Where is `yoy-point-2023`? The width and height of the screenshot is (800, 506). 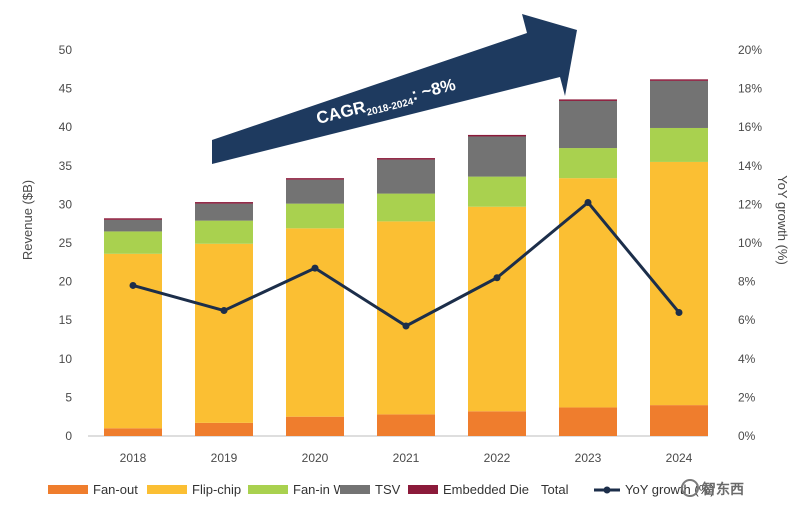
yoy-point-2023 is located at coordinates (588, 202).